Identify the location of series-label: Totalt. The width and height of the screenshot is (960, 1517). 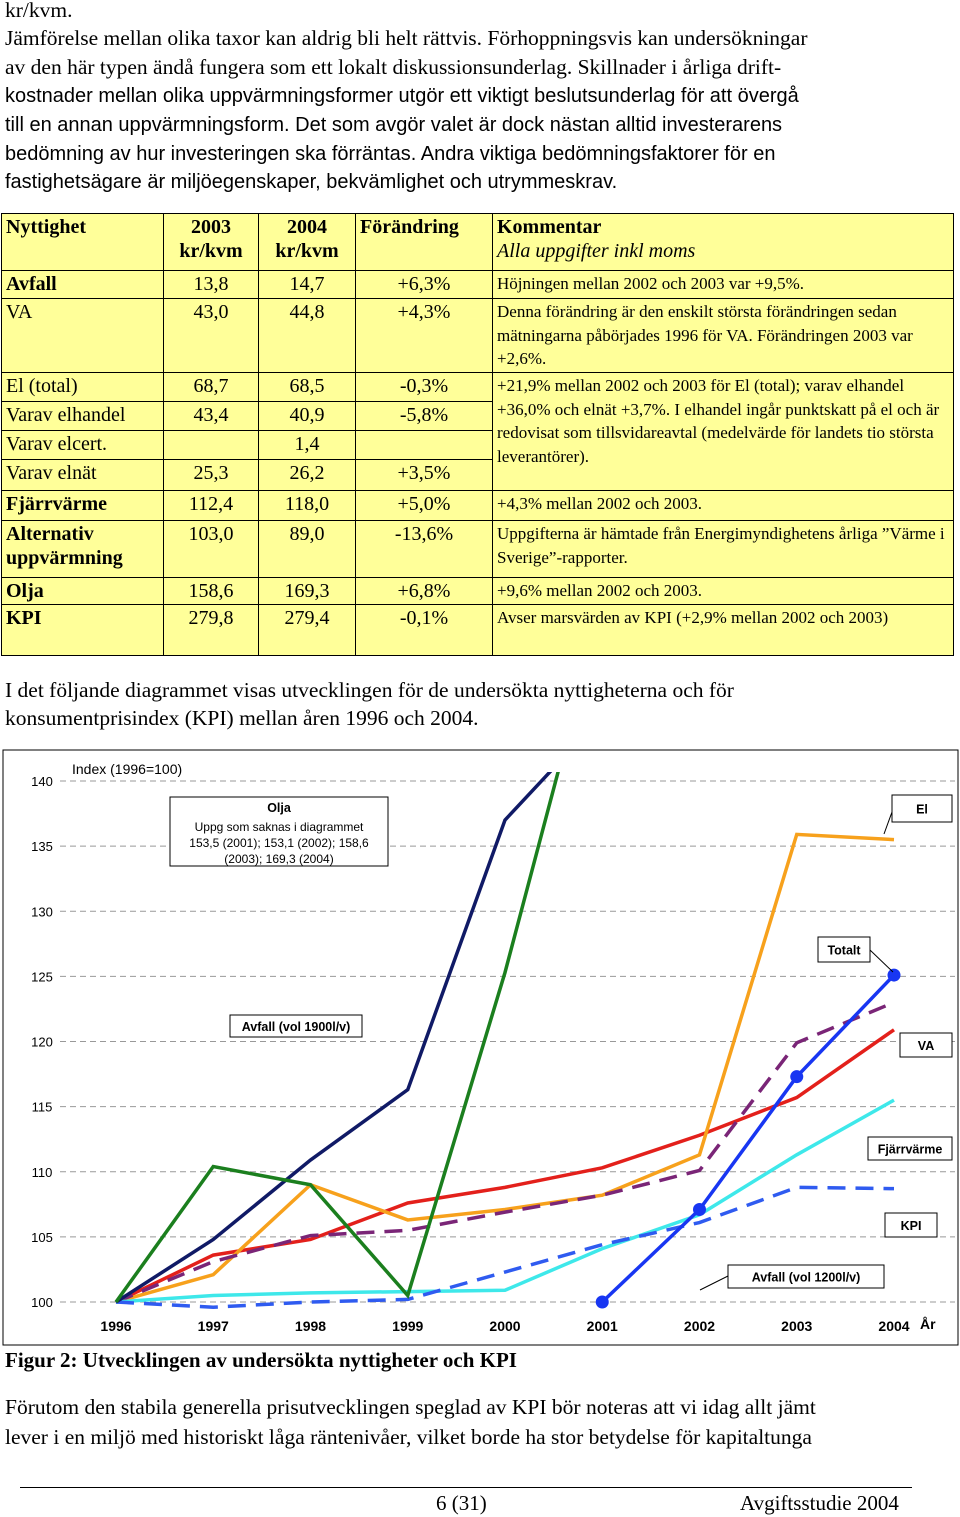
(844, 951).